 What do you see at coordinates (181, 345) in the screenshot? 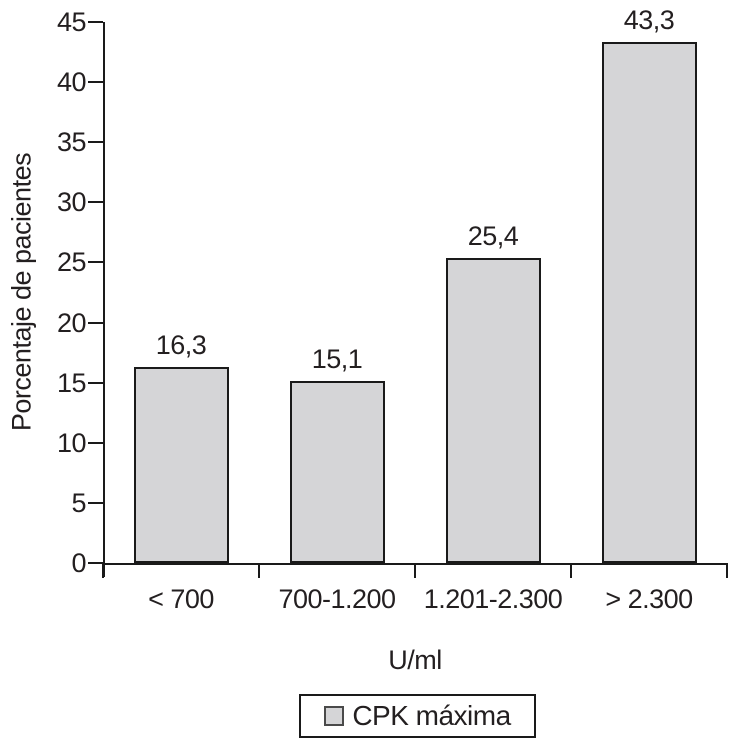
I see `bar-value-label: 16,3` at bounding box center [181, 345].